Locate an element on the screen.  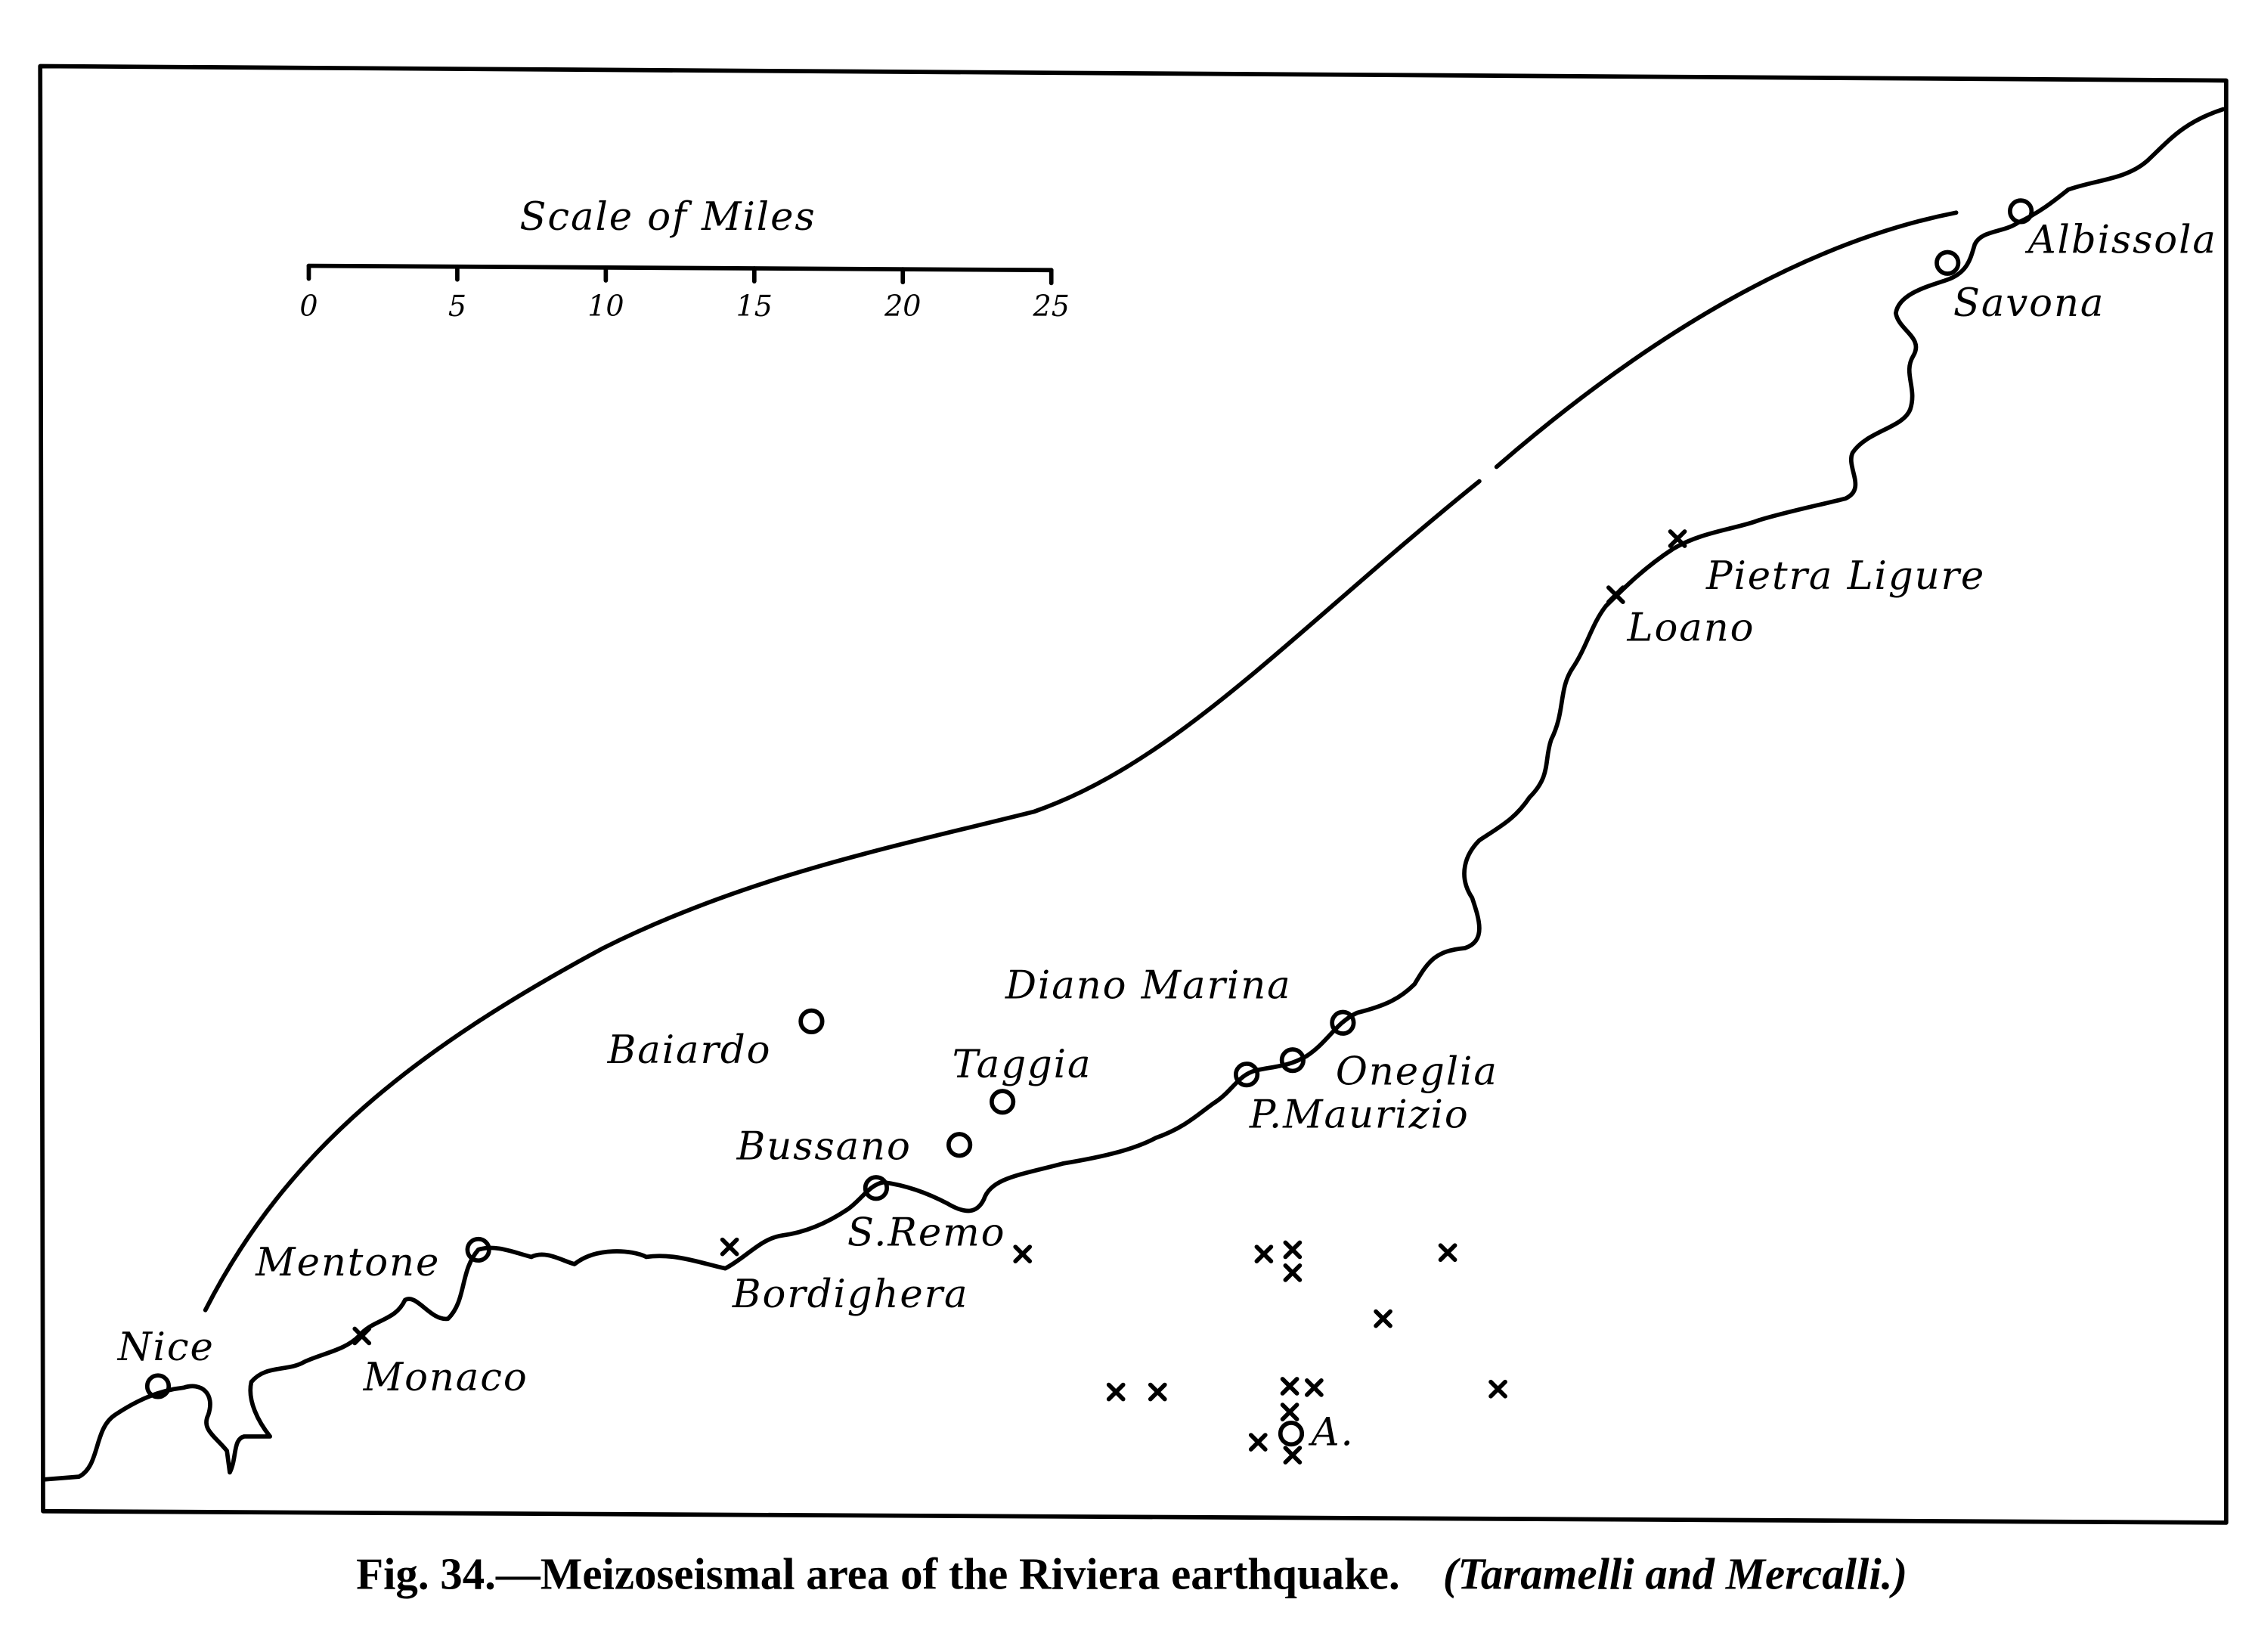
label-p-maurizio: P.Maurizio is located at coordinates (1359, 1115).